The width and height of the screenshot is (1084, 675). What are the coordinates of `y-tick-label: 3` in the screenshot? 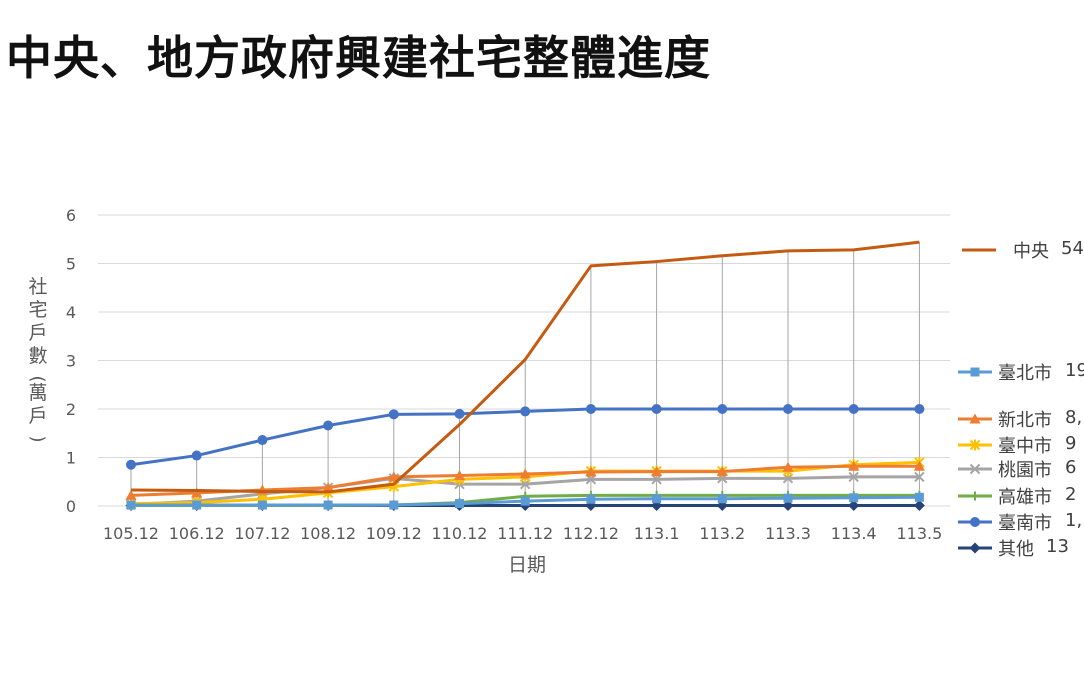 It's located at (71, 361).